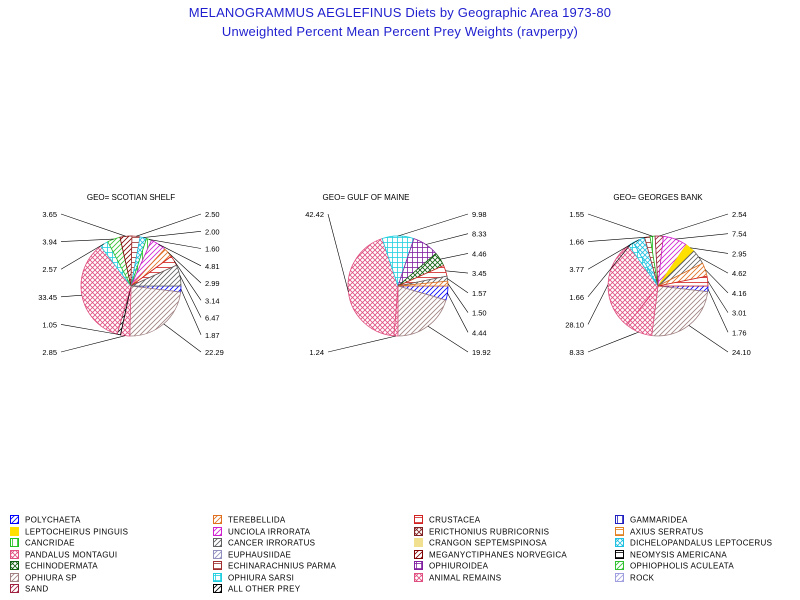 Image resolution: width=800 pixels, height=600 pixels. I want to click on legend-item: CRANGON SEPTEMSPINOSA, so click(480, 543).